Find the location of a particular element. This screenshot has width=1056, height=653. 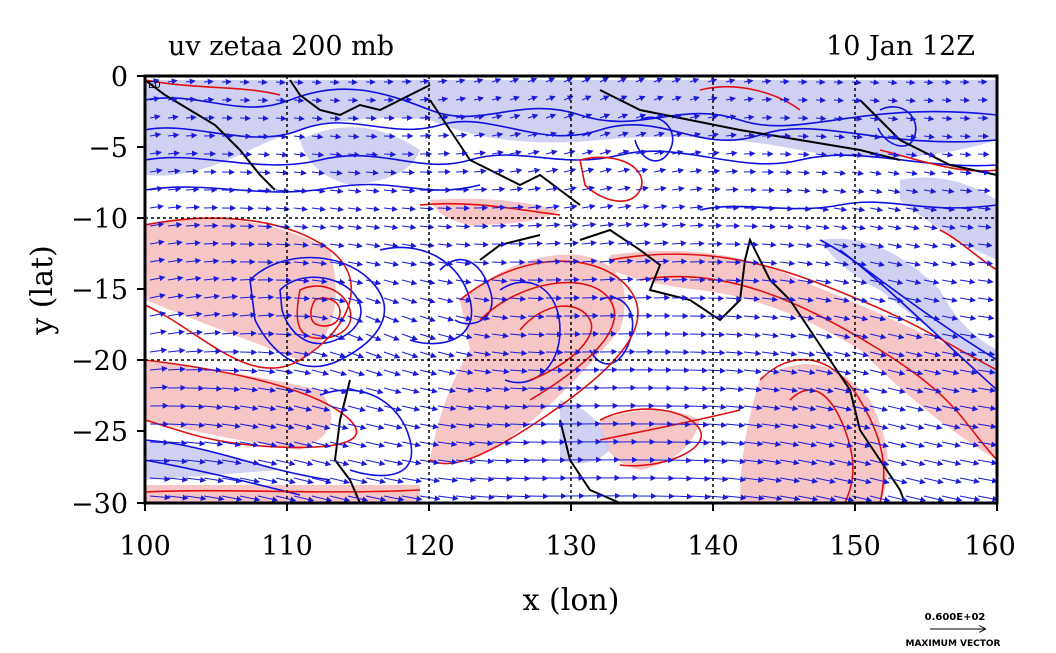

y-tick-label: 0 is located at coordinates (119, 77).